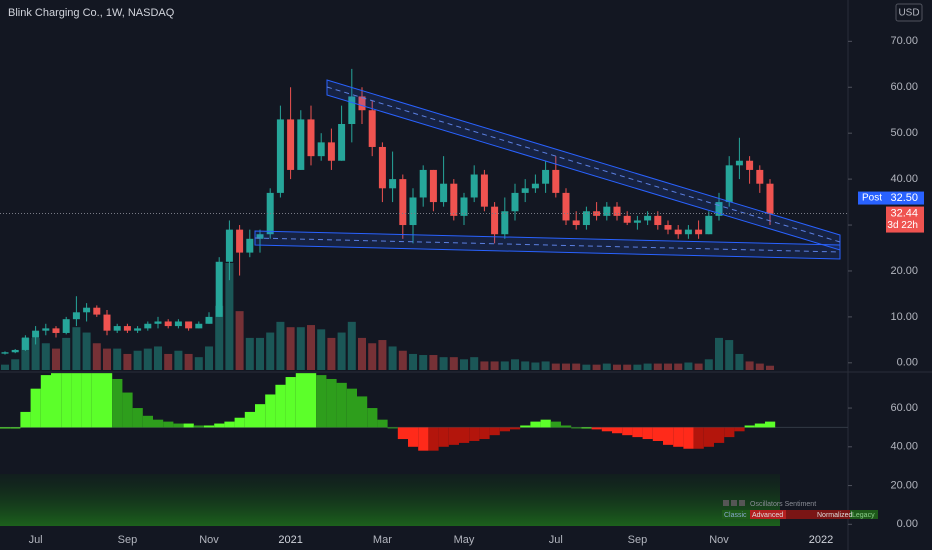 The image size is (932, 550). Describe the element at coordinates (872, 198) in the screenshot. I see `post-label: Post` at that location.